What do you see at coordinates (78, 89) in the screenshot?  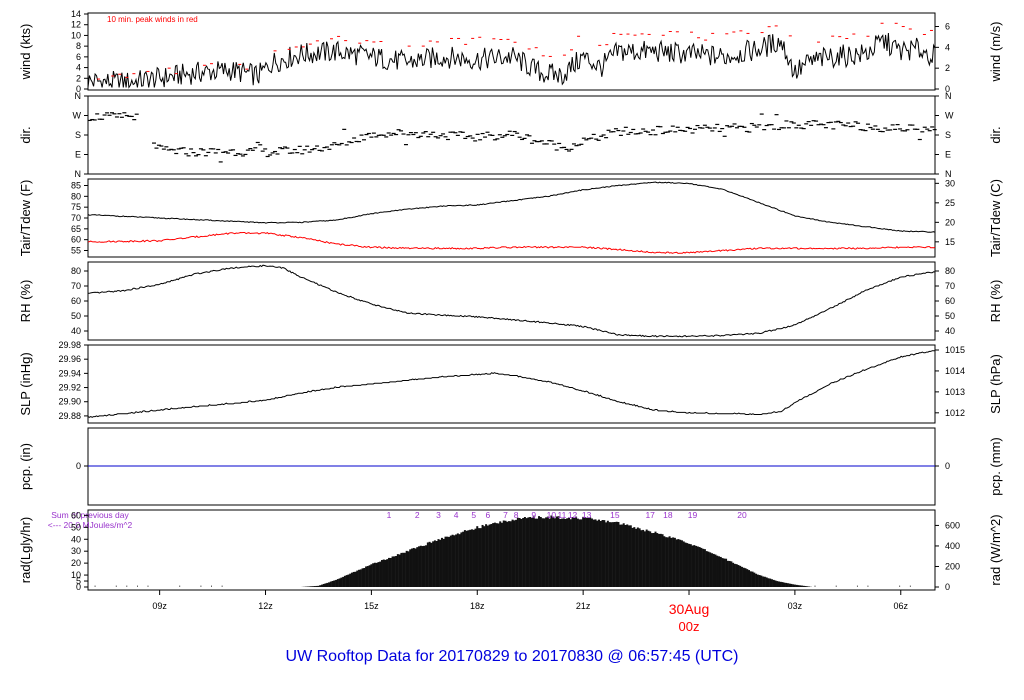 I see `wind-ytick-left: 0` at bounding box center [78, 89].